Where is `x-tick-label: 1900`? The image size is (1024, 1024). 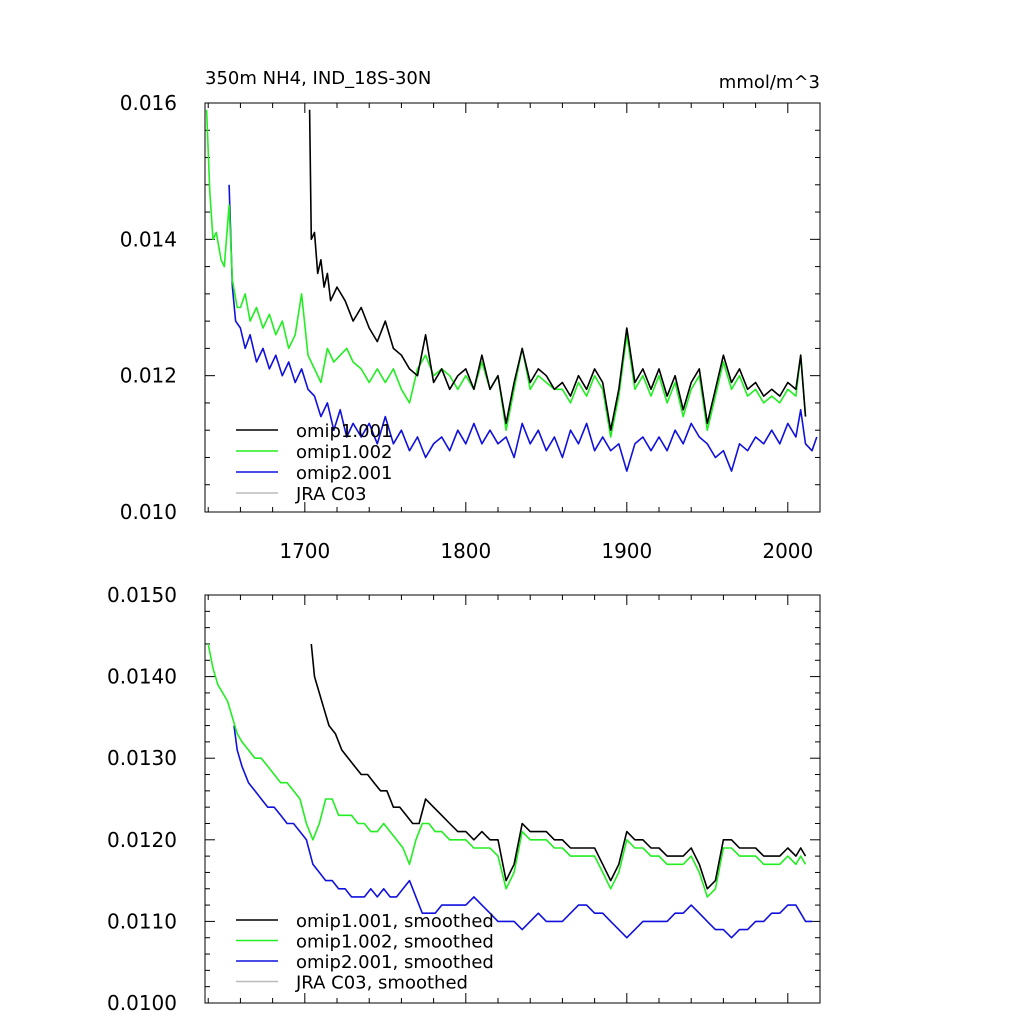 x-tick-label: 1900 is located at coordinates (626, 551).